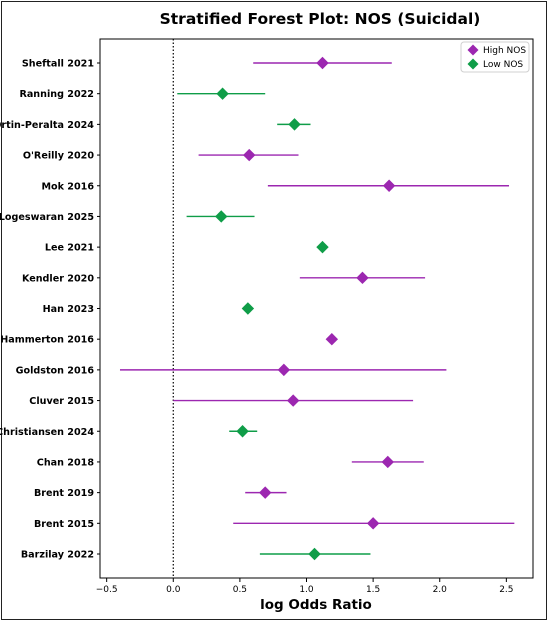 This screenshot has height=623, width=550. Describe the element at coordinates (316, 605) in the screenshot. I see `x-axis-label: log Odds Ratio` at that location.